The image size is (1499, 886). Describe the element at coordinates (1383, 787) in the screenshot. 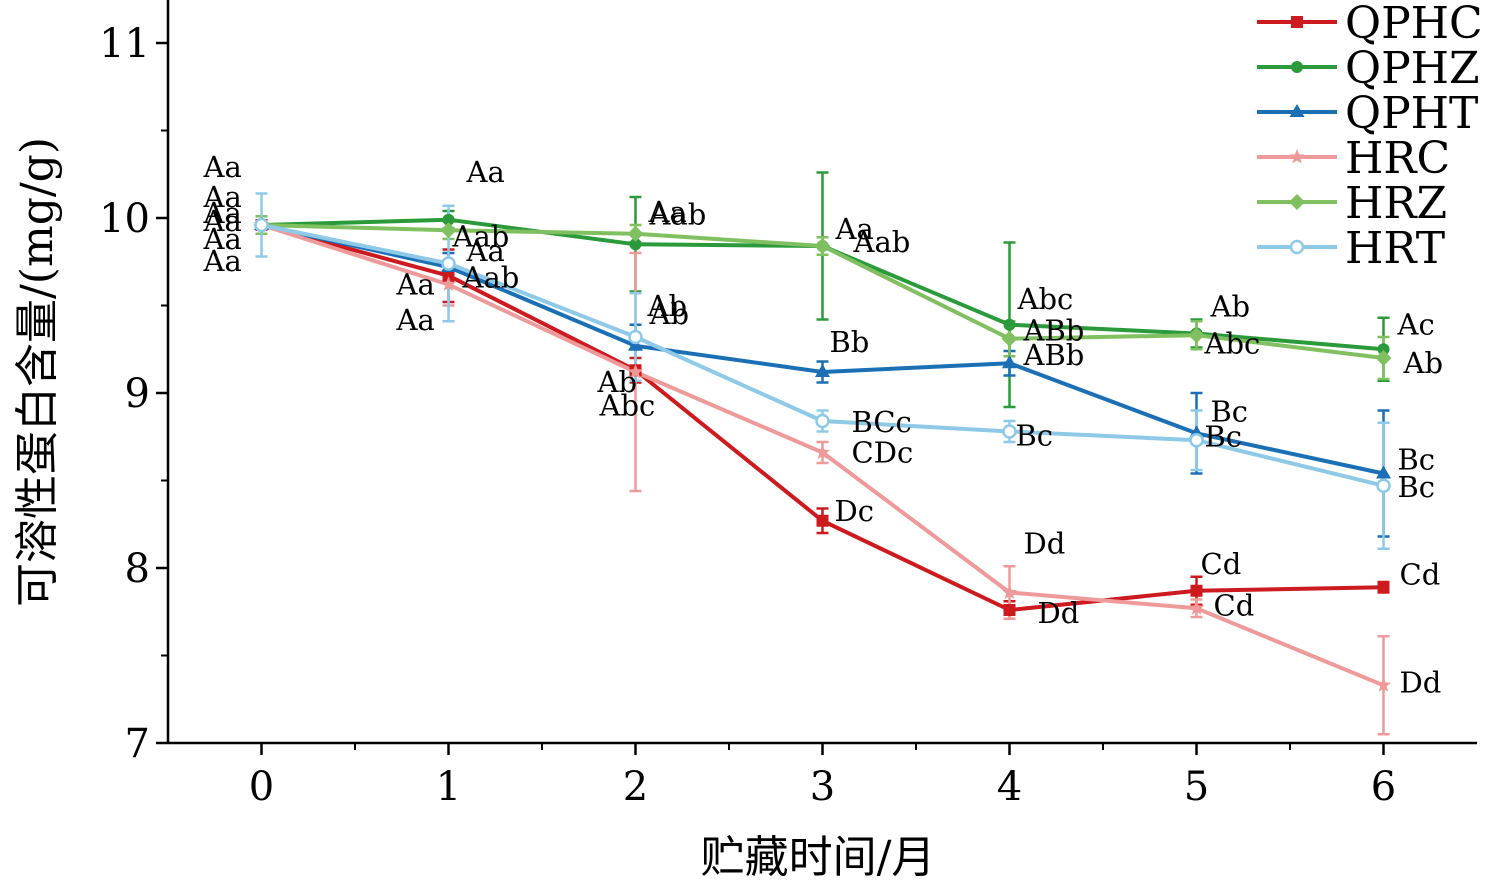

I see `x-tick-label: 6` at that location.